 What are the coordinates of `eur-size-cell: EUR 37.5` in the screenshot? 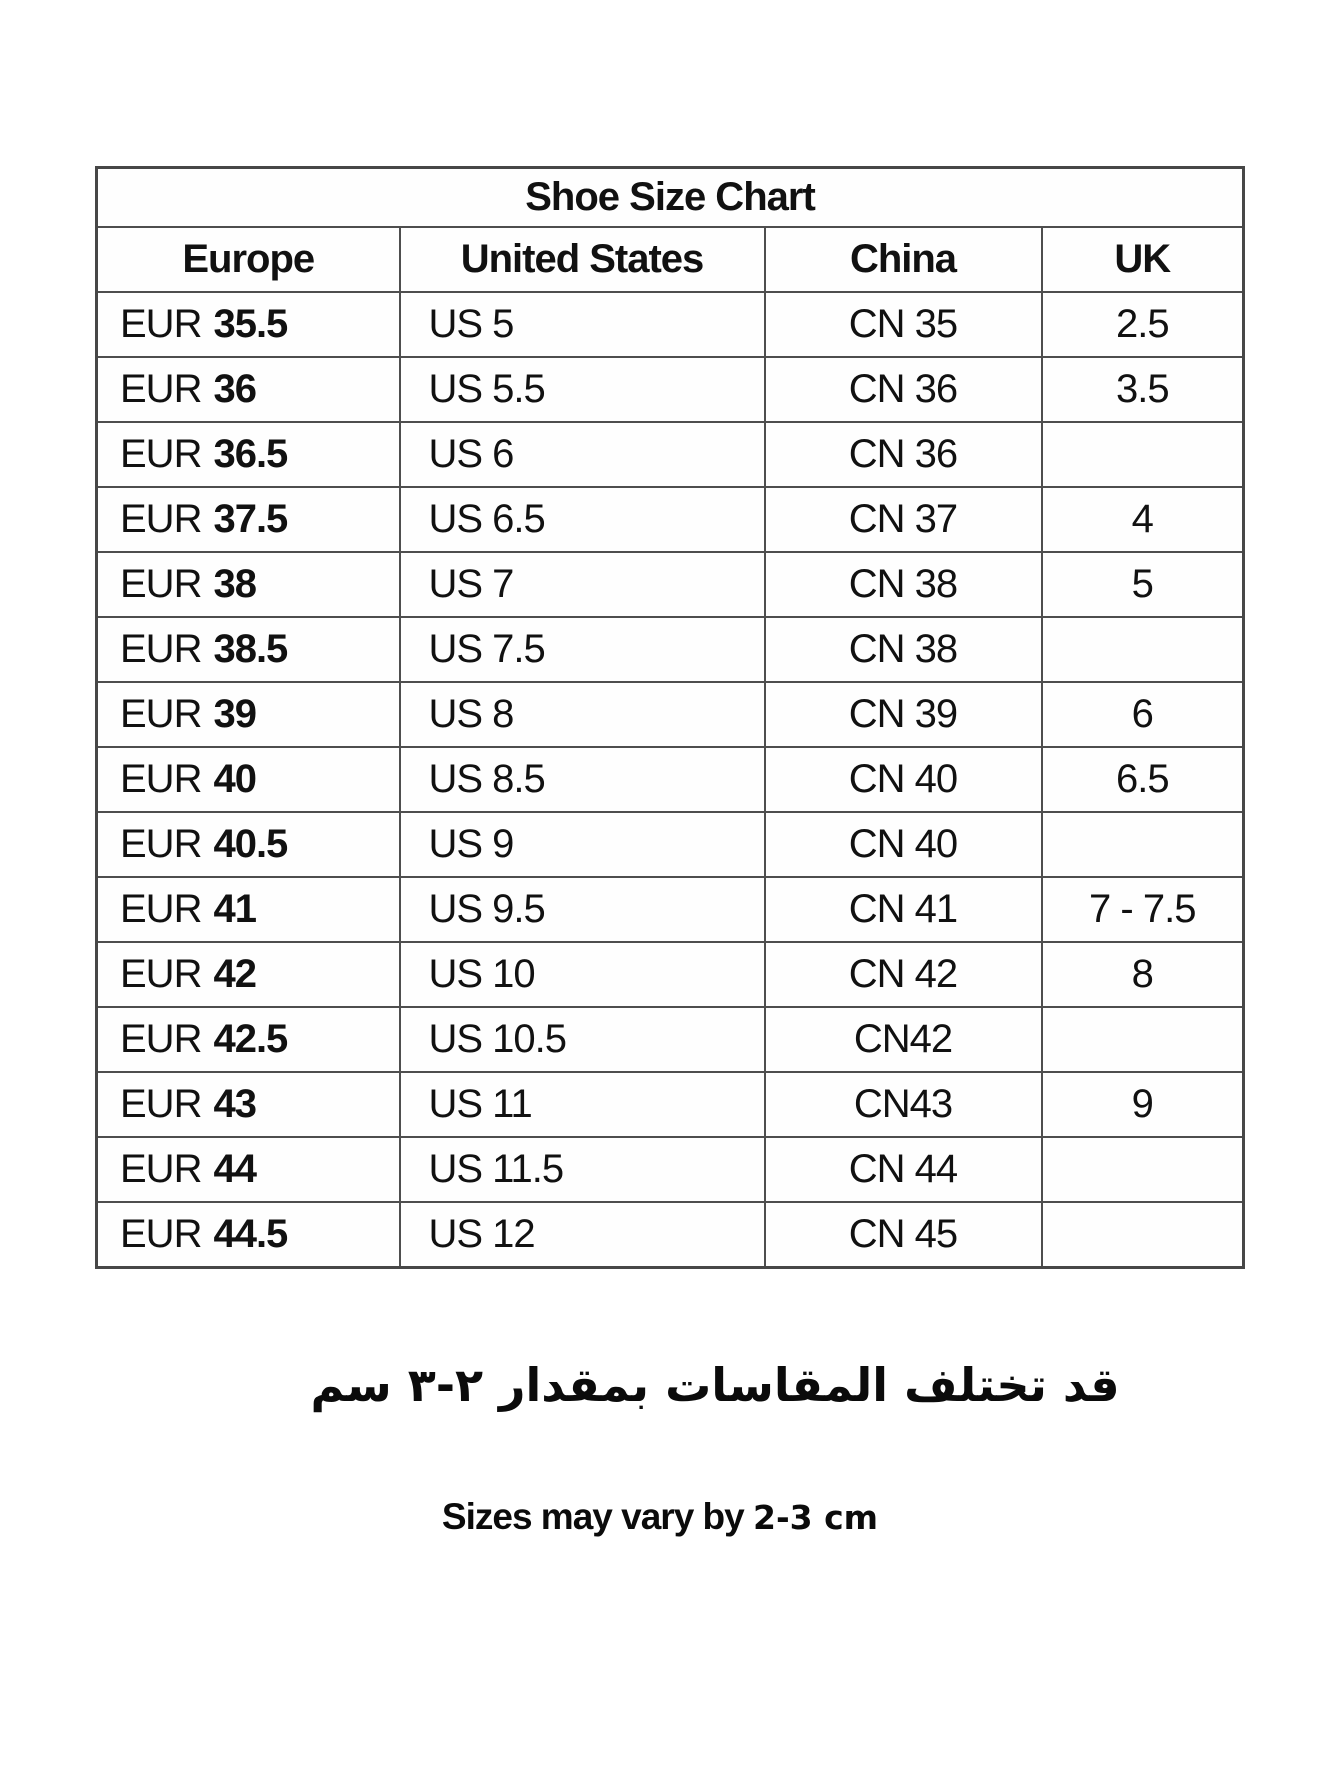 It's located at (248, 519).